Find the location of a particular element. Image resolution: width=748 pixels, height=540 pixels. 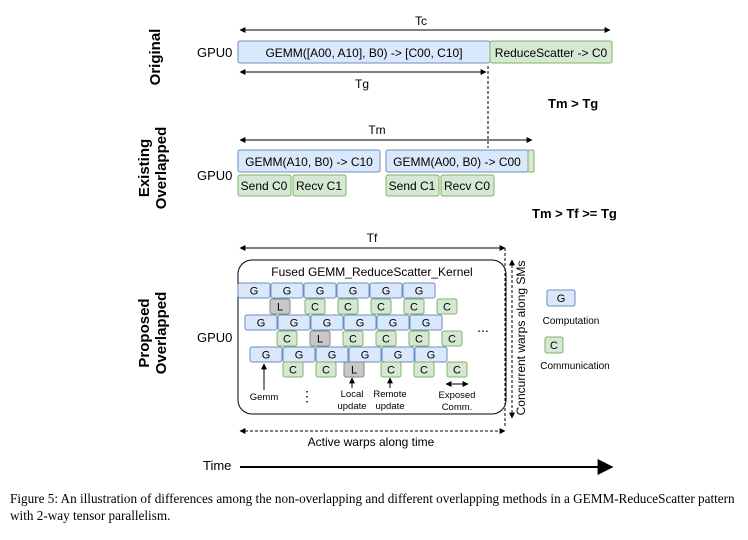

gpu-label-original: GPU0 is located at coordinates (214, 52).